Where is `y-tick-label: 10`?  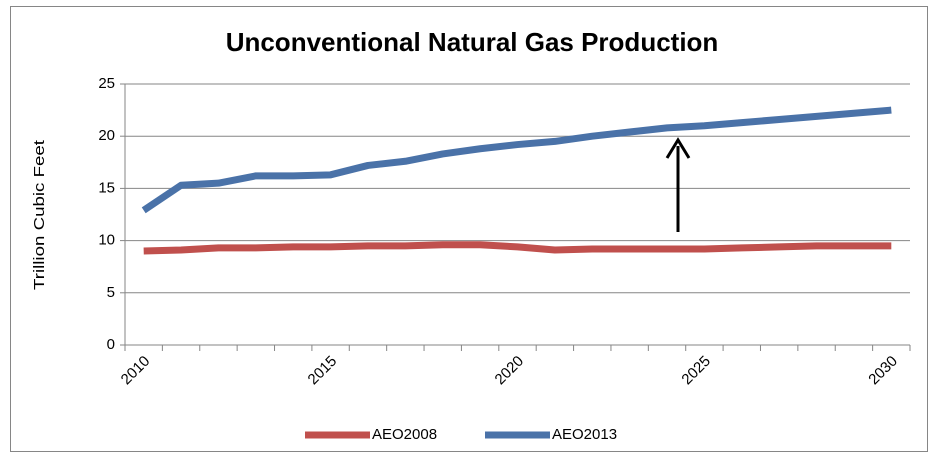 y-tick-label: 10 is located at coordinates (106, 240).